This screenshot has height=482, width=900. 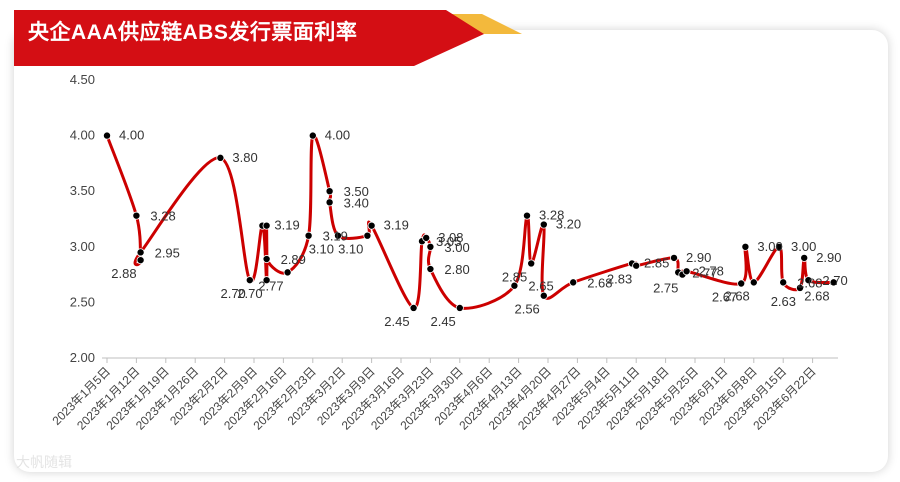 What do you see at coordinates (356, 191) in the screenshot?
I see `data-label: 3.50` at bounding box center [356, 191].